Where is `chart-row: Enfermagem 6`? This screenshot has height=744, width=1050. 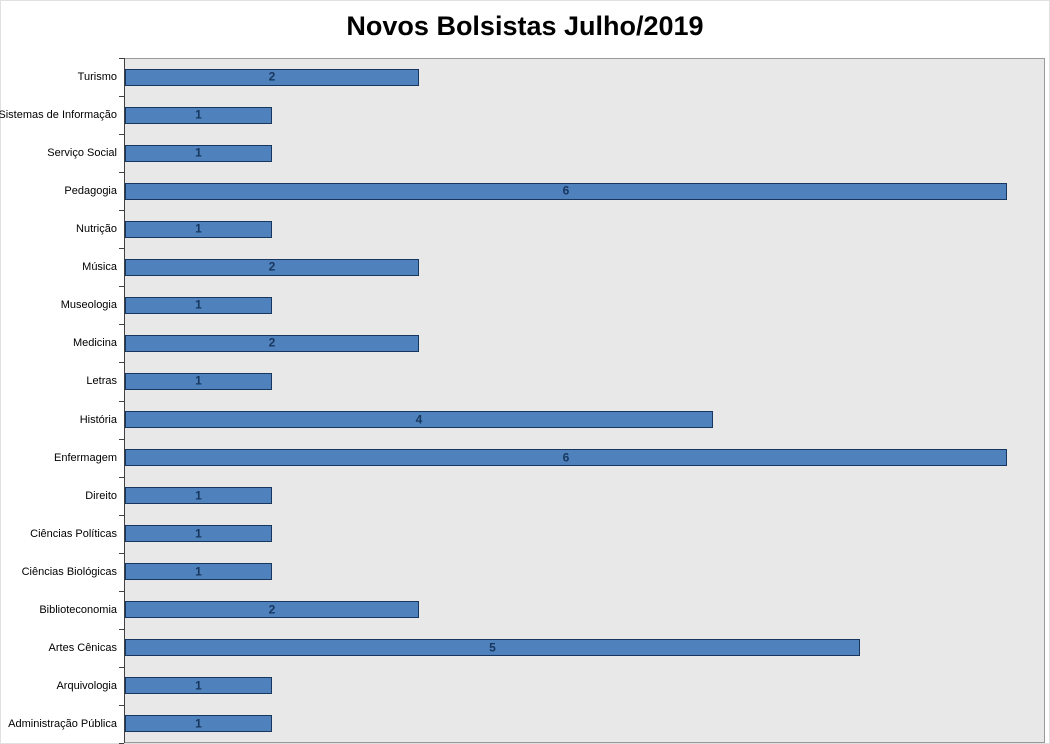
chart-row: Enfermagem 6 is located at coordinates (525, 458).